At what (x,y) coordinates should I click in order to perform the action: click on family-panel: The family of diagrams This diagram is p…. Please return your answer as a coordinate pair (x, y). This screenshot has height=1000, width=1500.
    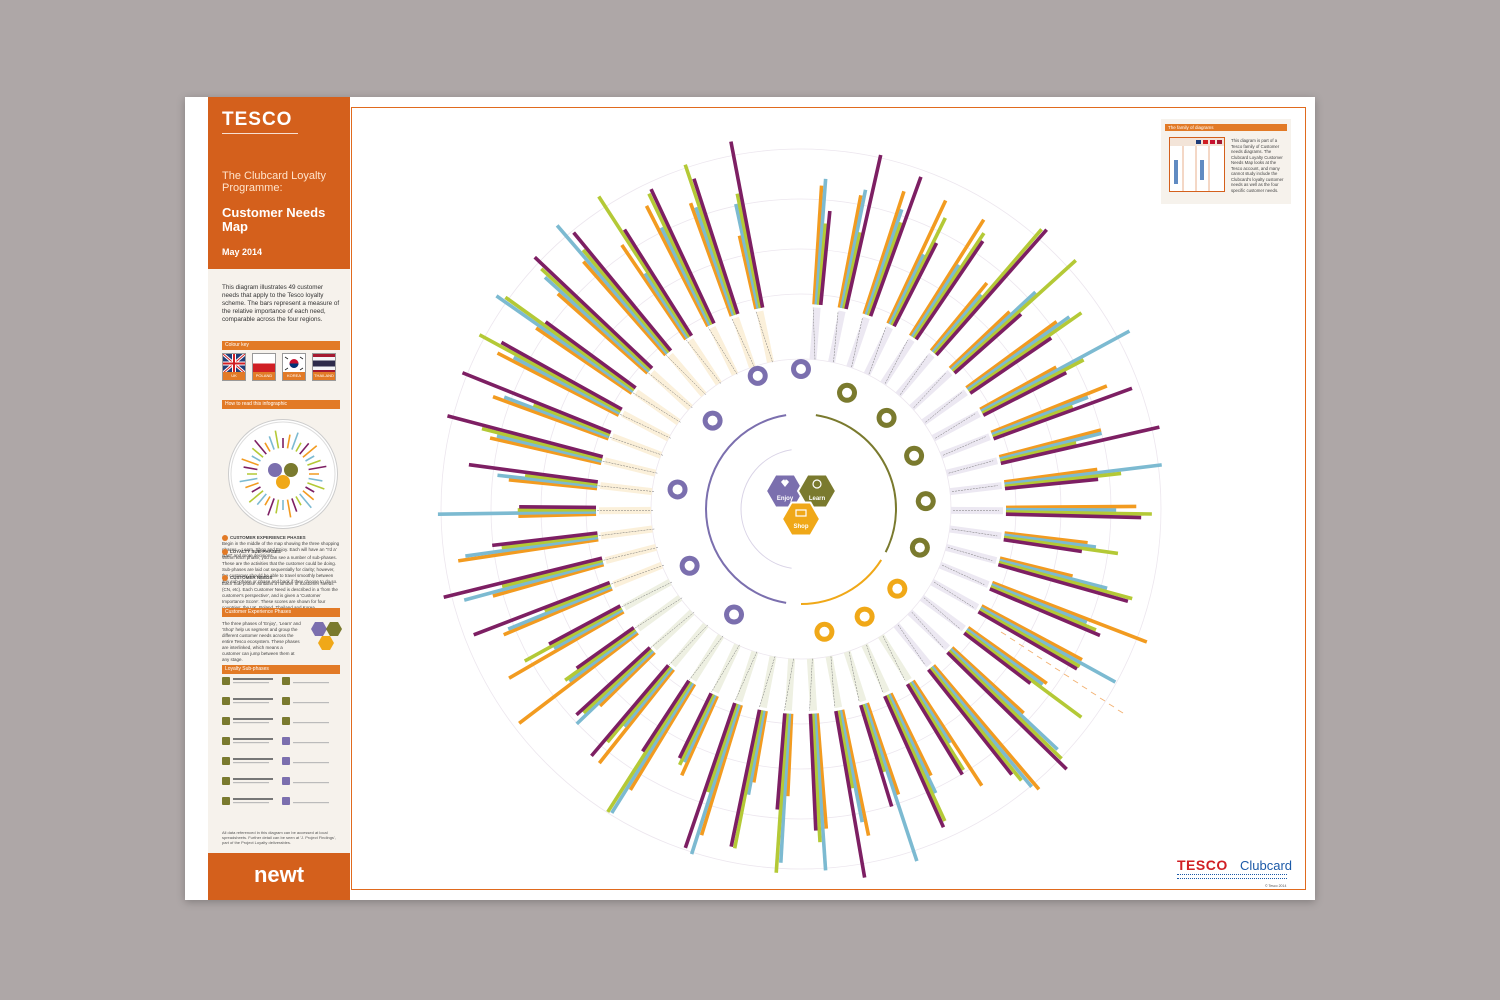
    Looking at the image, I should click on (1226, 161).